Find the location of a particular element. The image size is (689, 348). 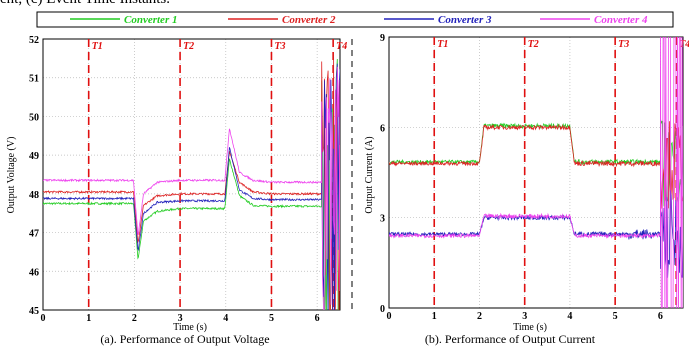

y-tick-label: 0 is located at coordinates (382, 309).